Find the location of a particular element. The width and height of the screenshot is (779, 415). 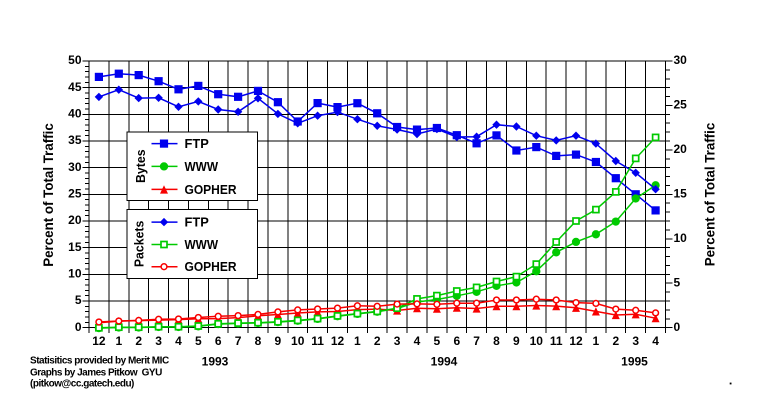

svg-text: 50 is located at coordinates (75, 60).